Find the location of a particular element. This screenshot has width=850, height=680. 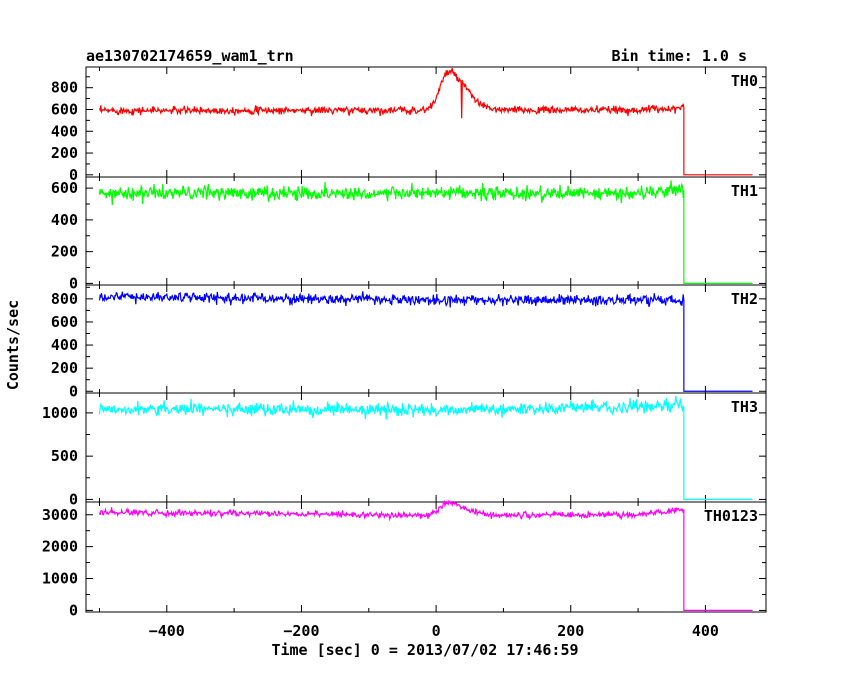

y-tick-label-th0: 400 is located at coordinates (64, 131).